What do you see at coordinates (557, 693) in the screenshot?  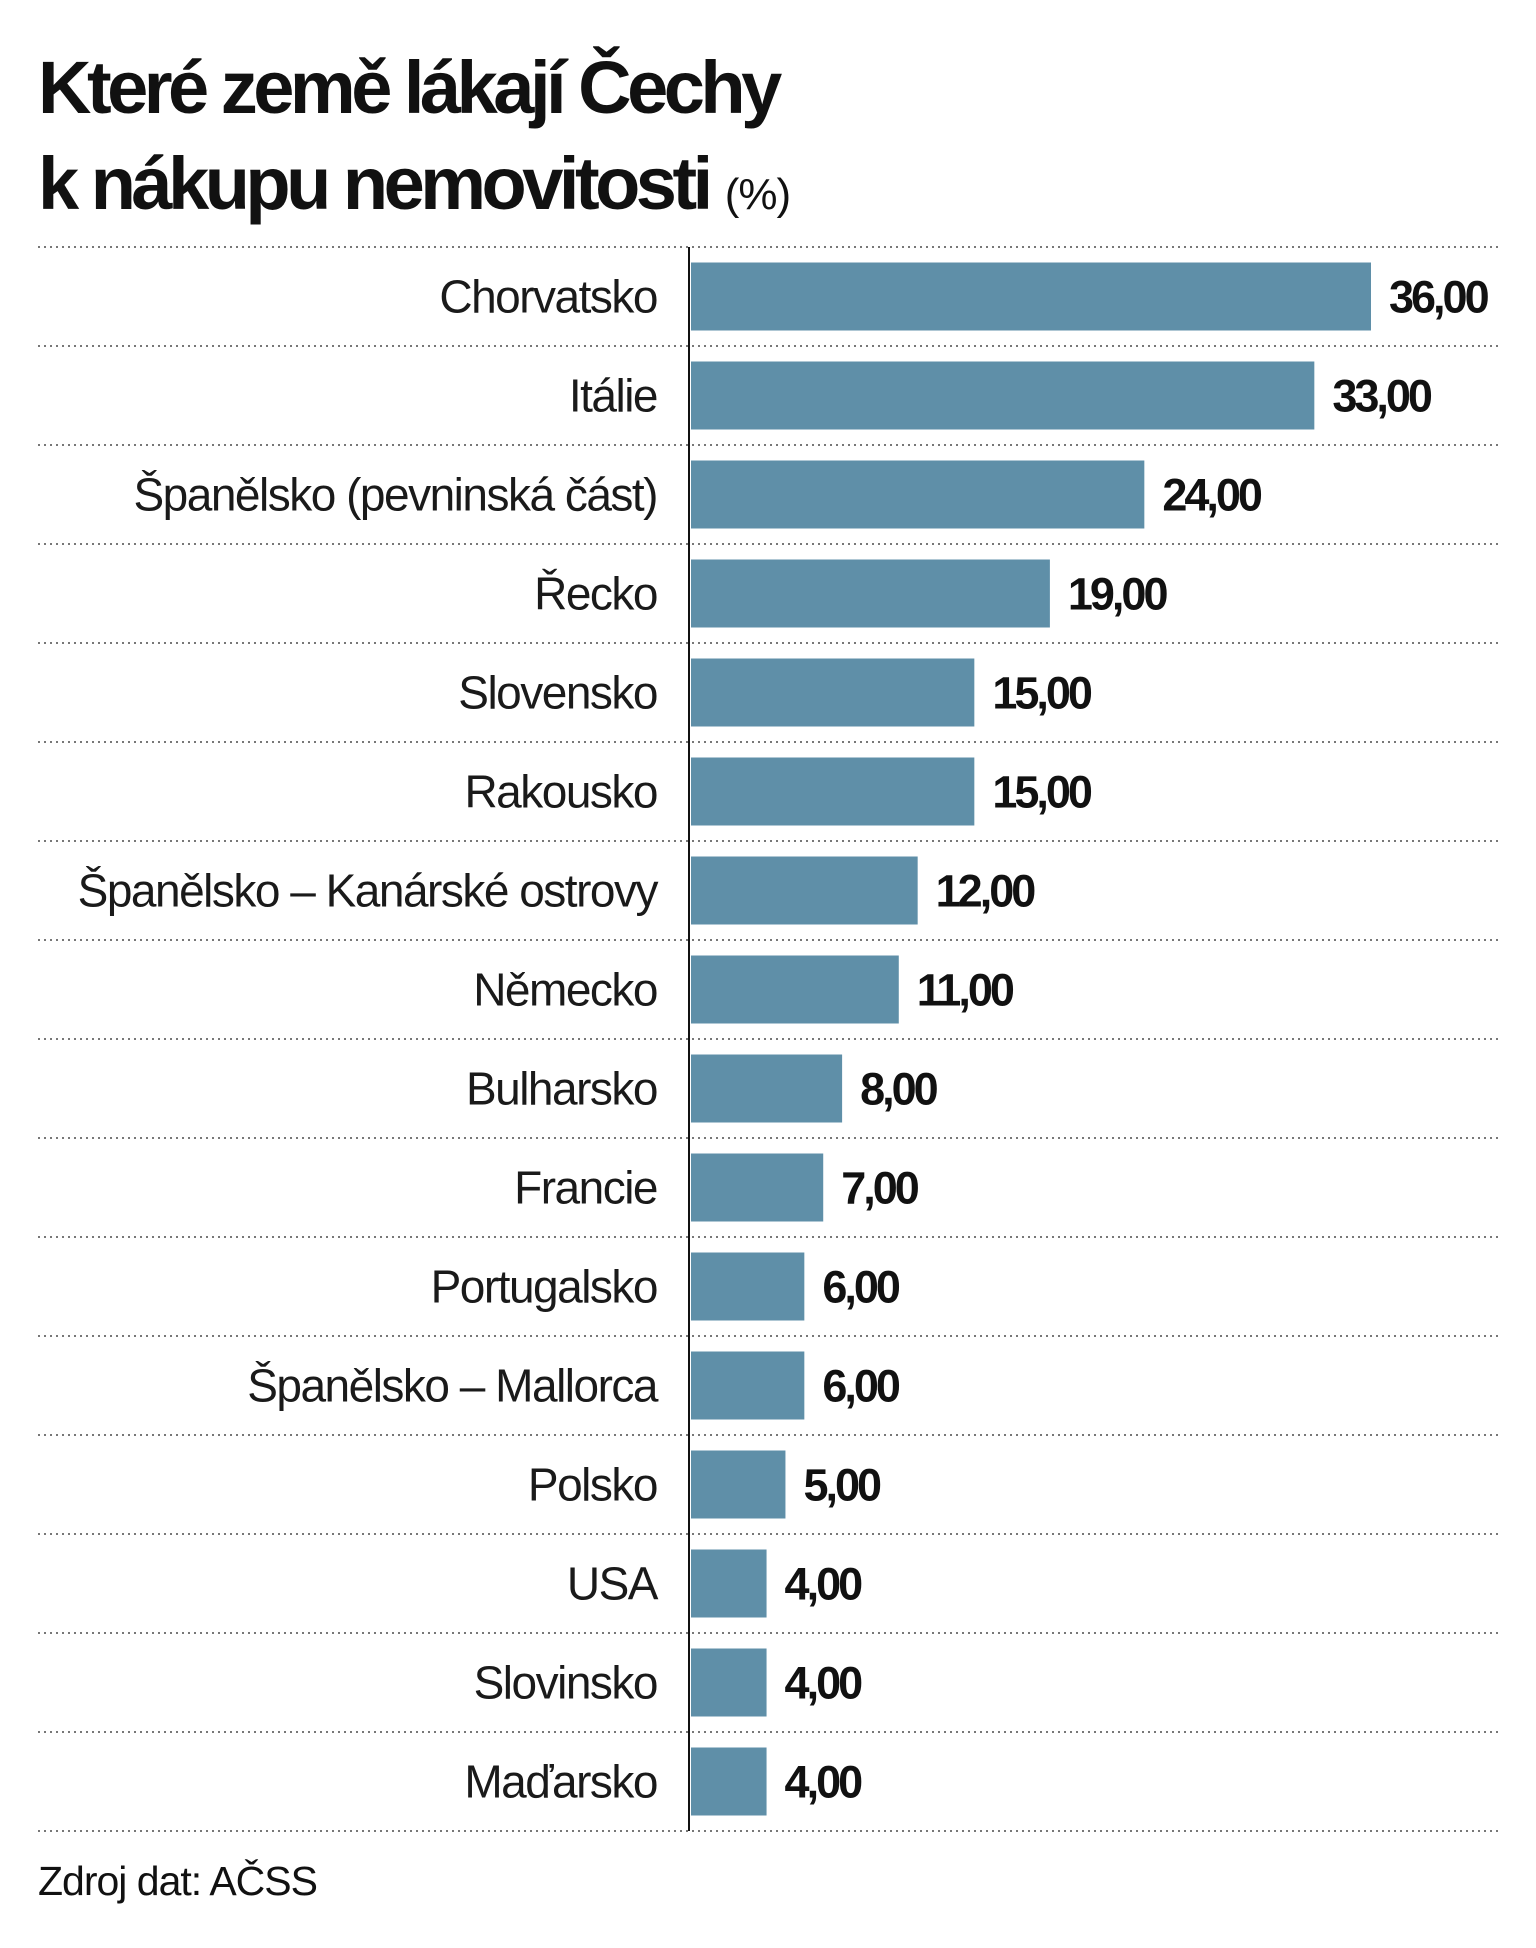 I see `category-label: Slovensko` at bounding box center [557, 693].